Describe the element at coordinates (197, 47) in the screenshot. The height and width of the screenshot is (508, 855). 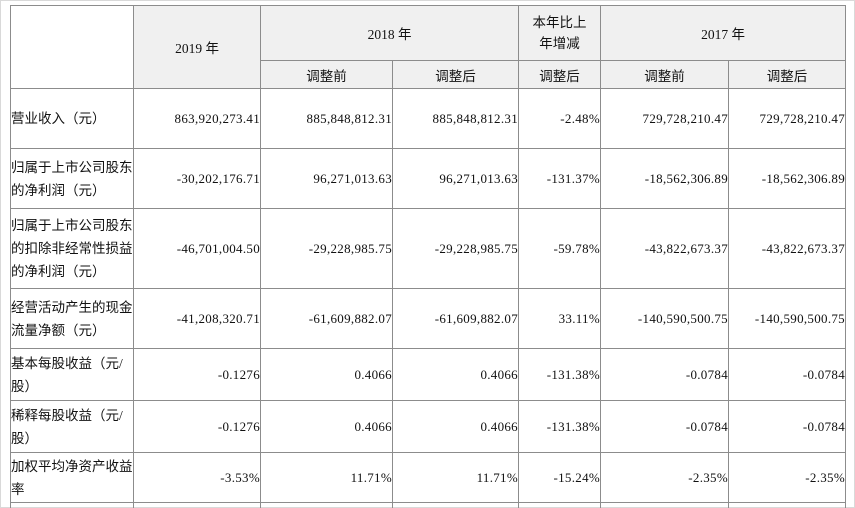
I see `column-header-2019: 2019 年` at that location.